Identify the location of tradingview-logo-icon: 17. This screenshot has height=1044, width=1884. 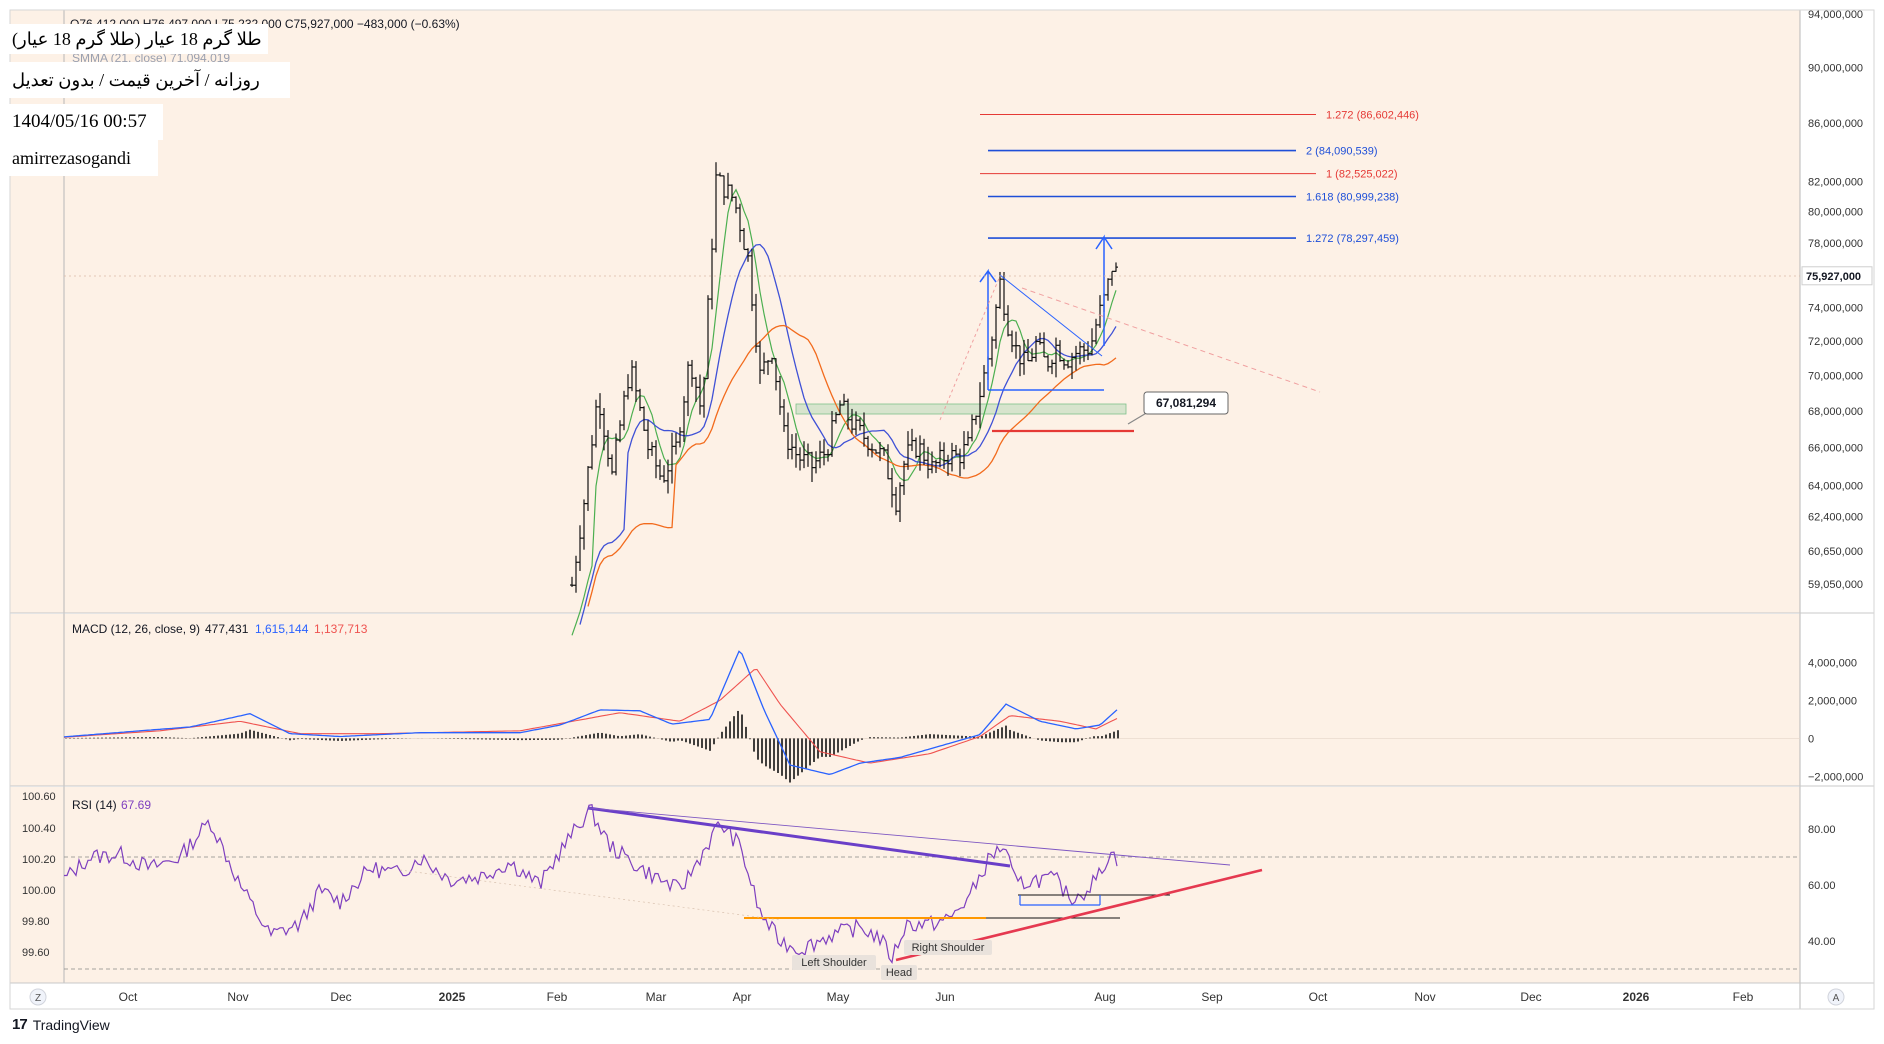
(20, 1024).